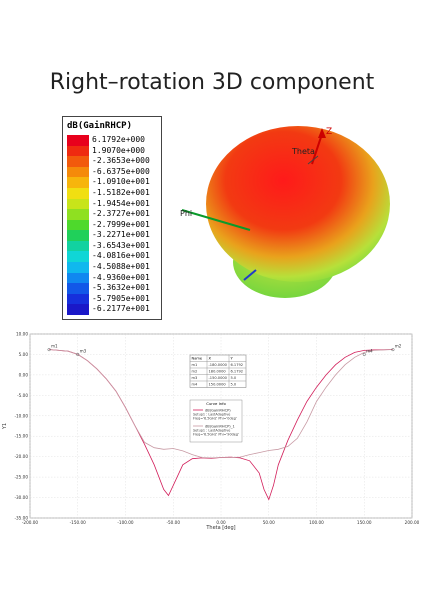 This screenshot has width=424, height=600. I want to click on marker-table-text: m2, so click(195, 372).